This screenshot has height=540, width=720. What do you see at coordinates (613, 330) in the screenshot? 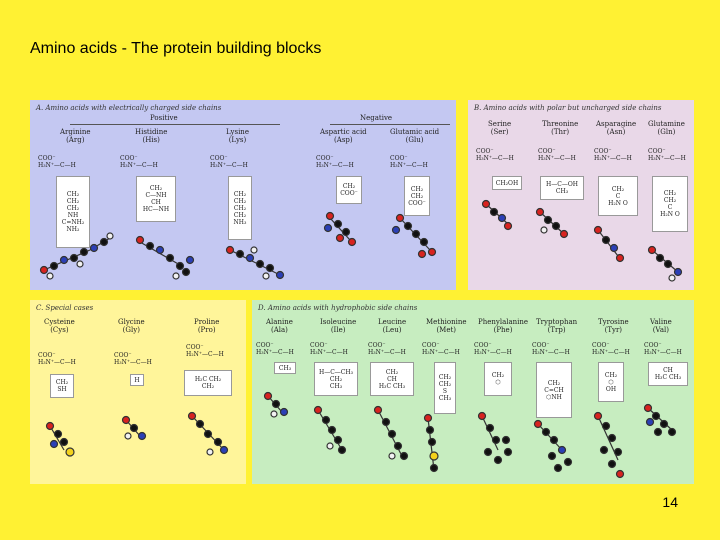
I see `amino-acid-abbr: (Tyr)` at bounding box center [613, 330].